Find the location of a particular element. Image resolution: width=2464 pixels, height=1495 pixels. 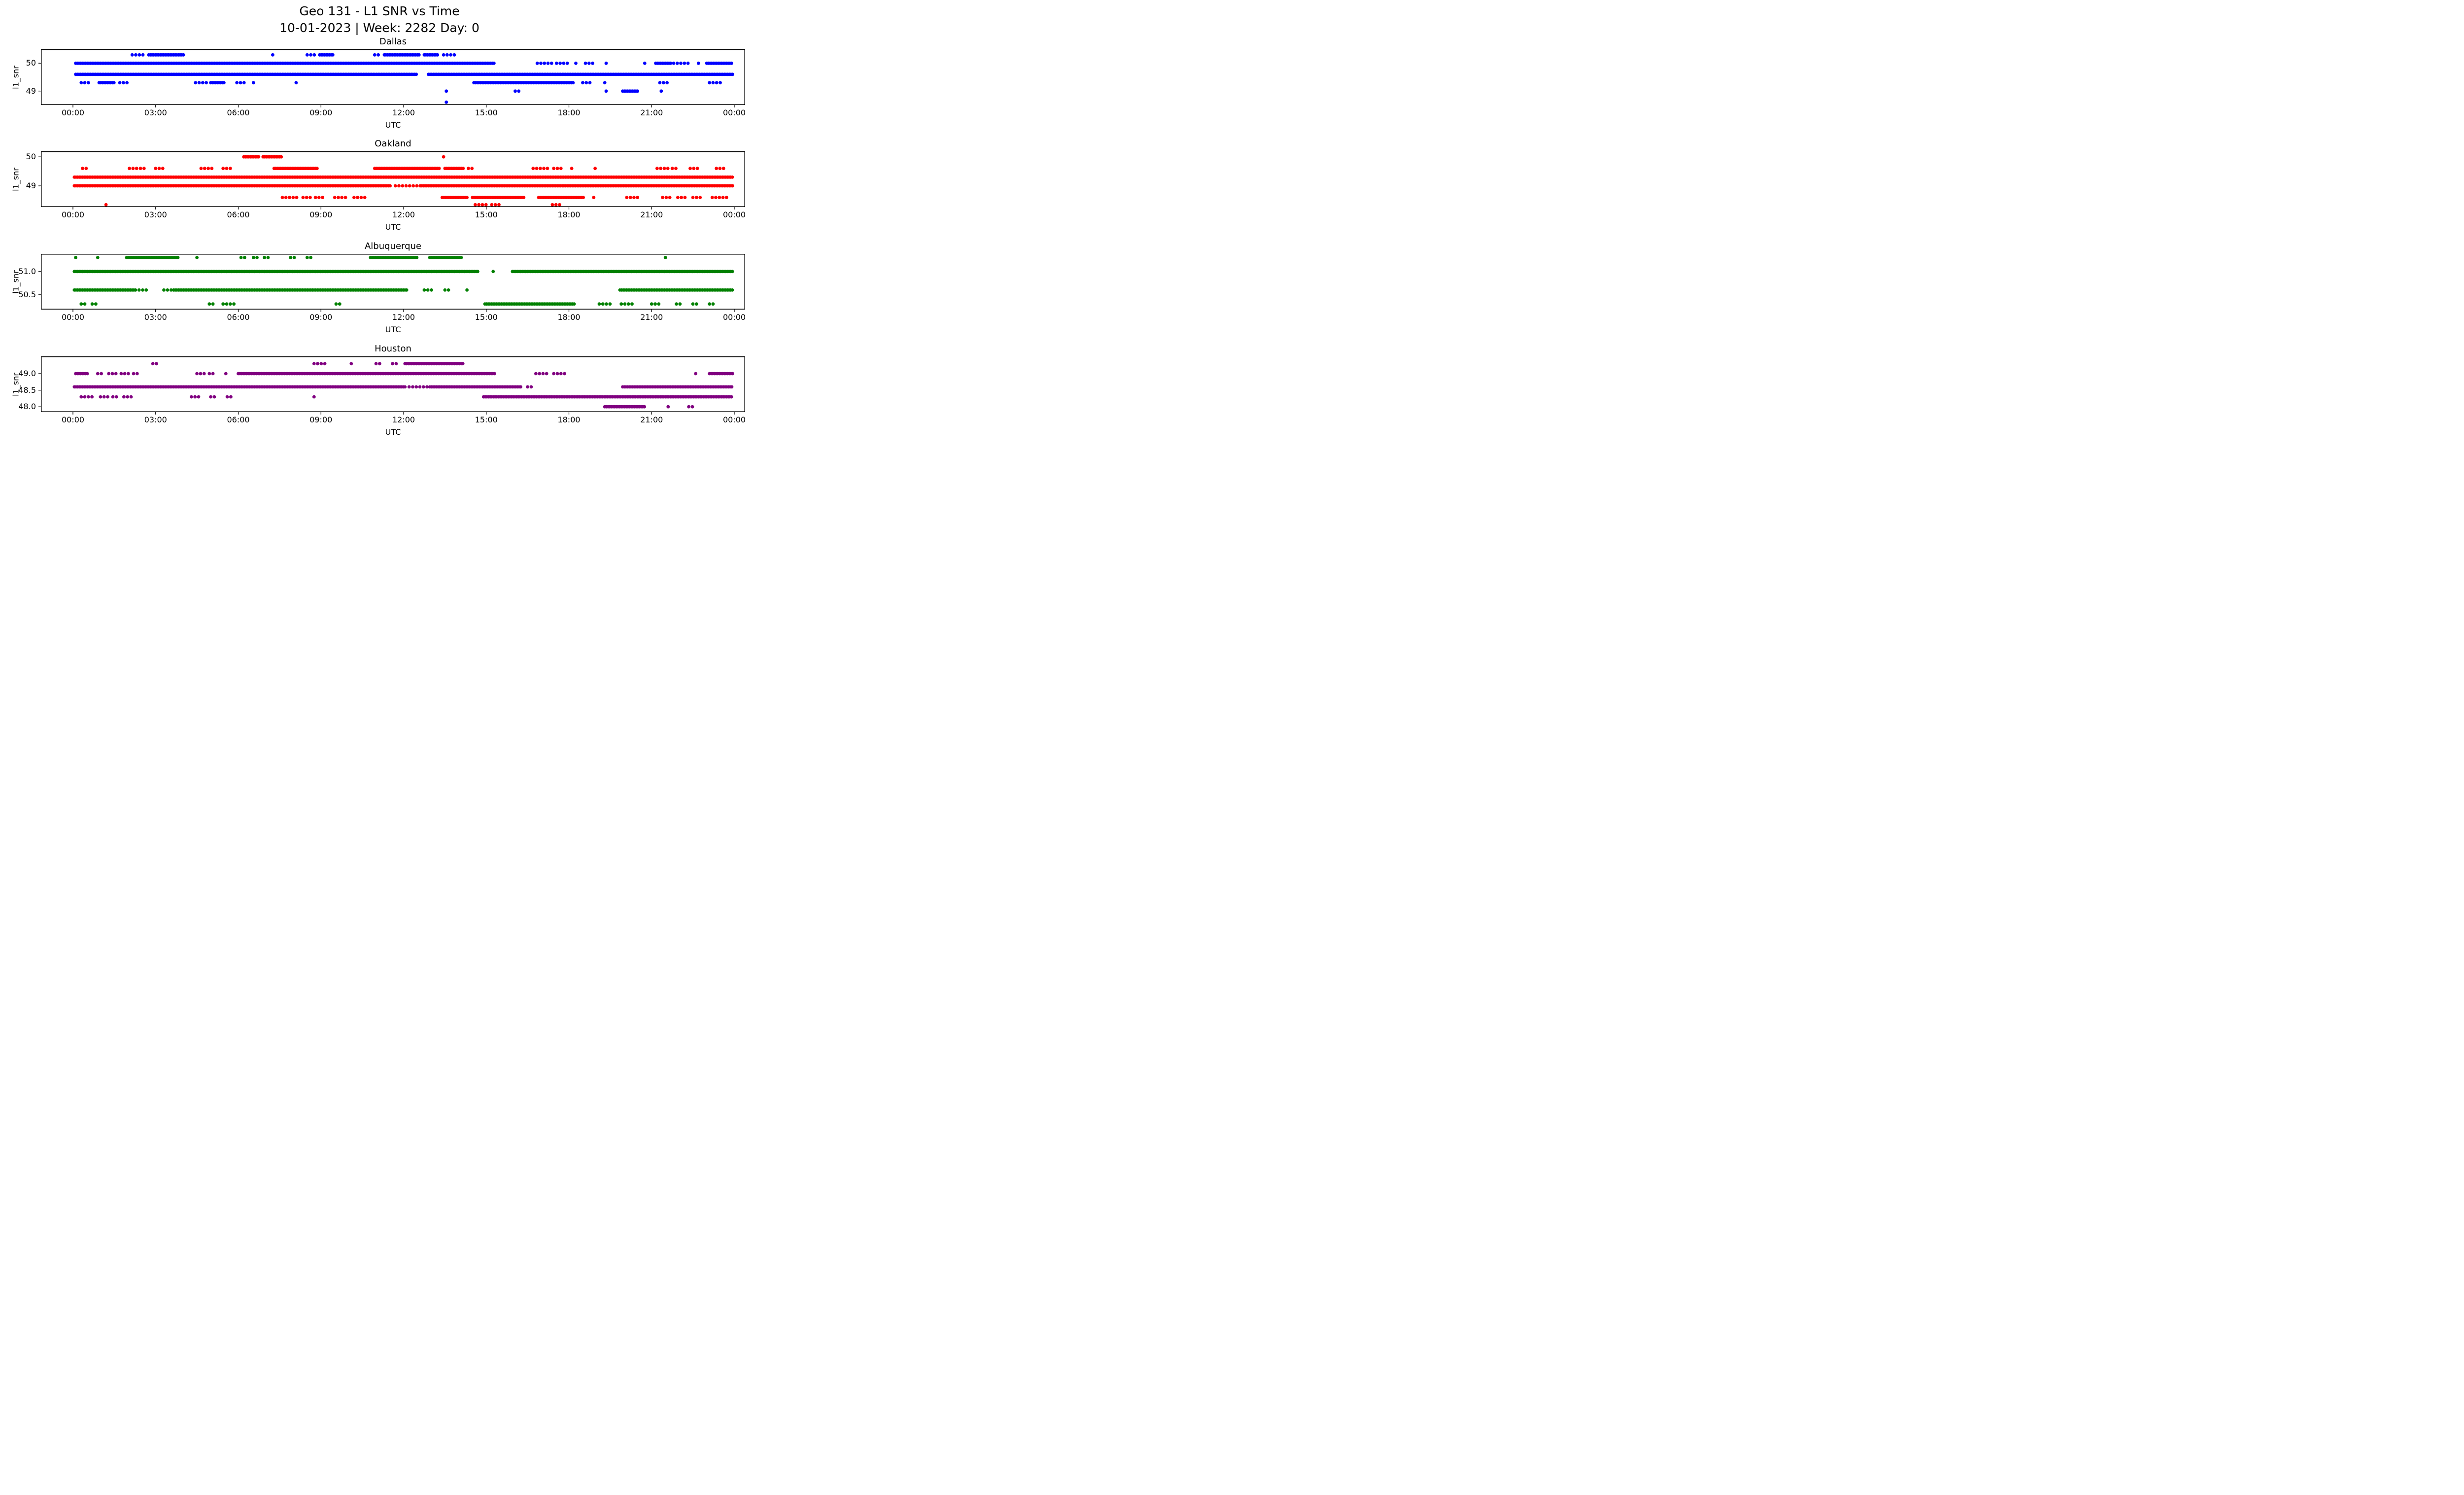

subplot-title-houston: Houston is located at coordinates (393, 349).